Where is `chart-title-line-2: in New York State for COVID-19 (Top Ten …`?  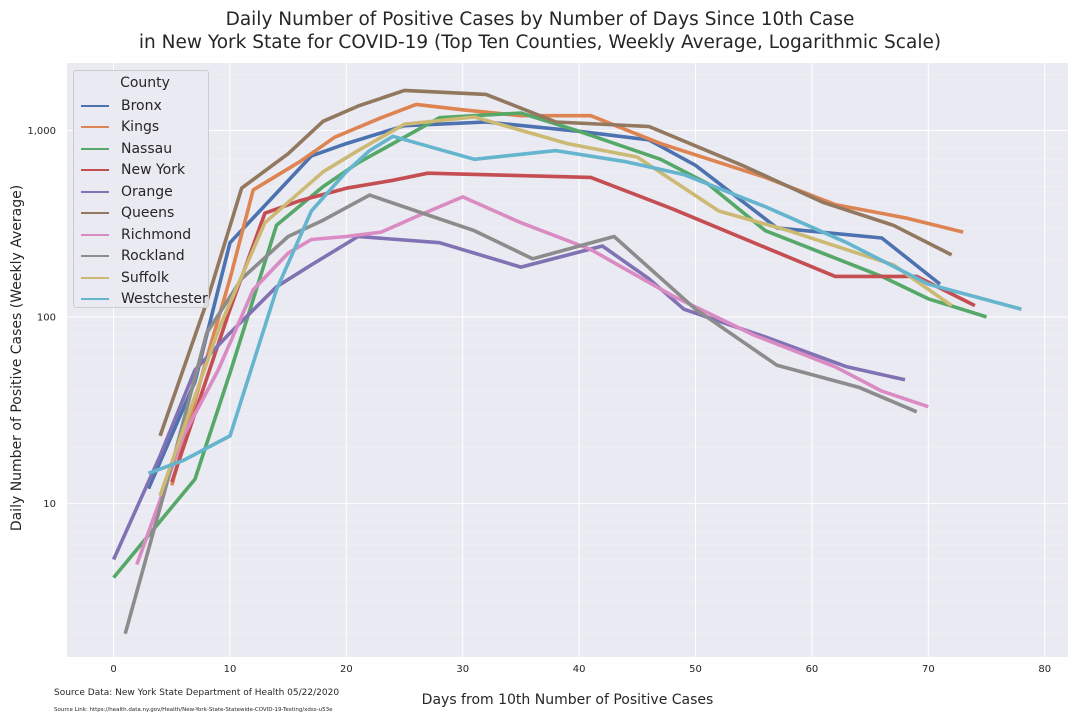 chart-title-line-2: in New York State for COVID-19 (Top Ten … is located at coordinates (540, 42).